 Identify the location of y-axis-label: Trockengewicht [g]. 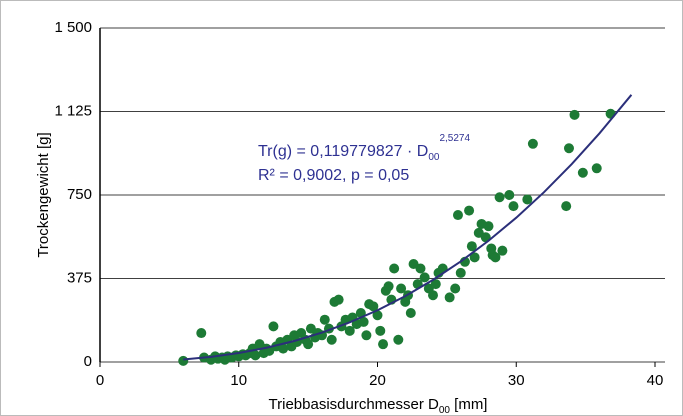
(43, 194).